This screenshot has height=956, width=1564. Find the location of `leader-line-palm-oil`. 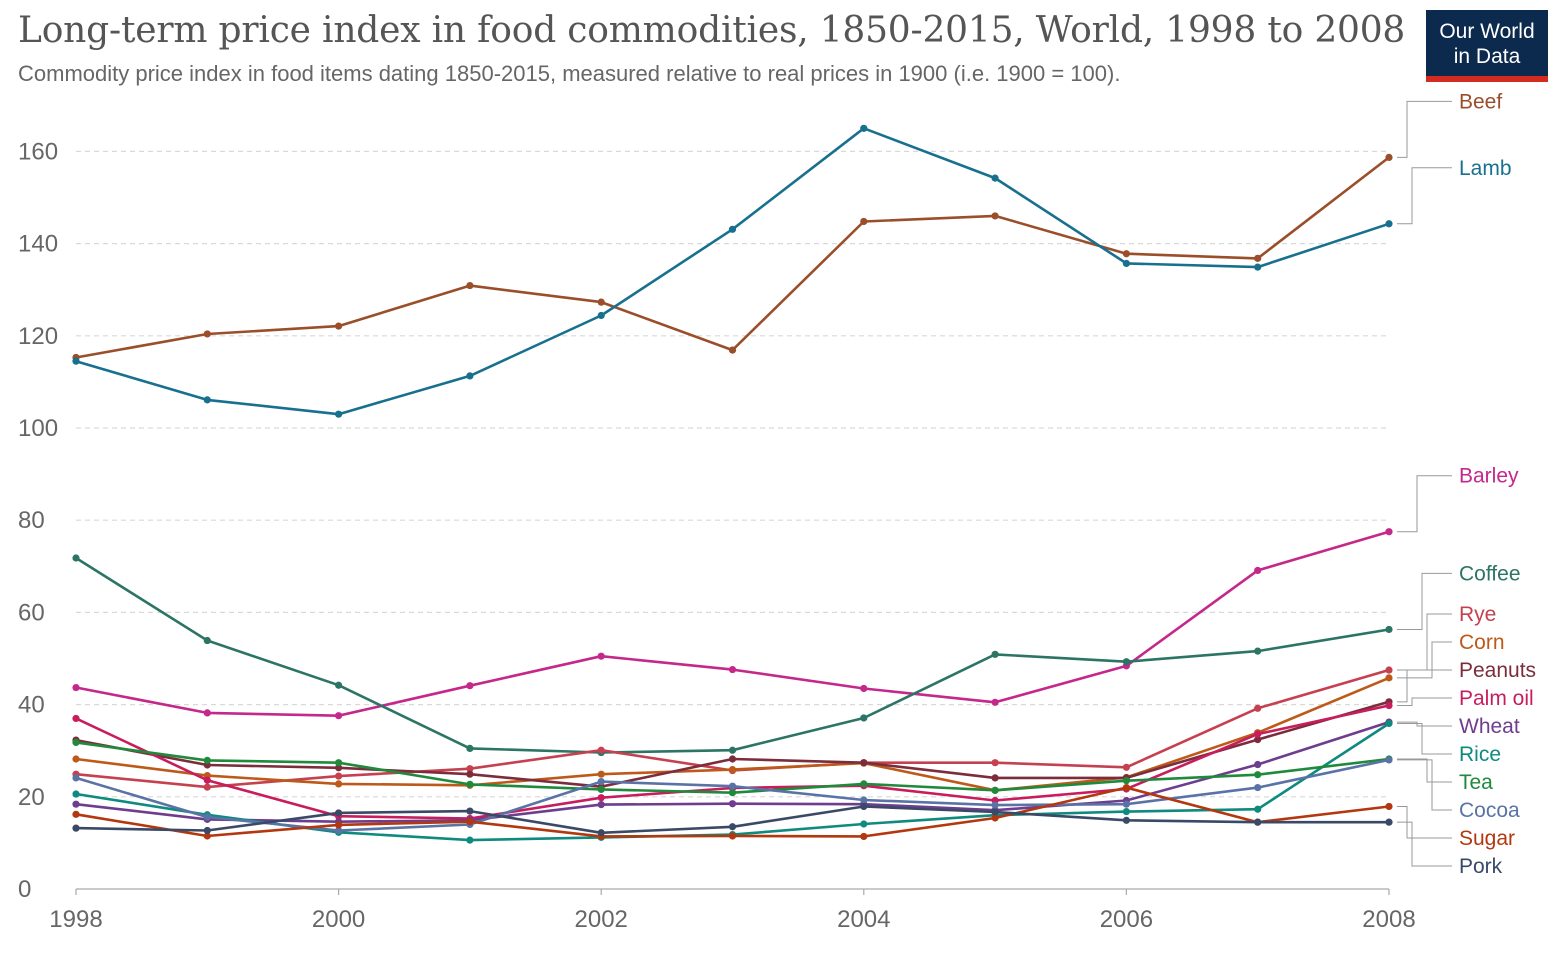

leader-line-palm-oil is located at coordinates (1424, 702).